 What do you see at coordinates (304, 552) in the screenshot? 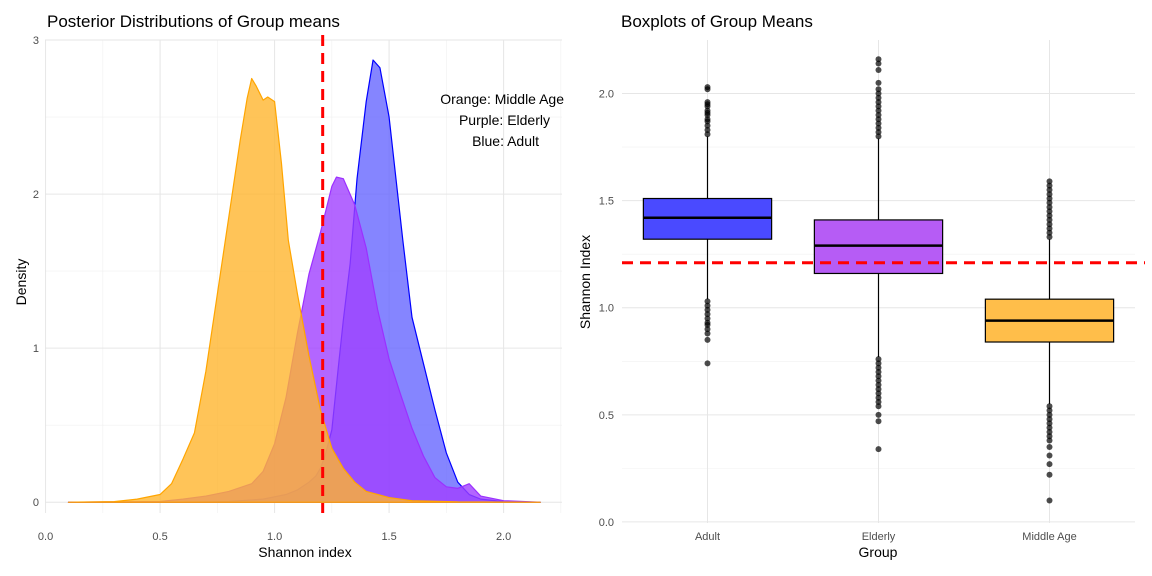
I see `density-x-axis-title: Shannon index` at bounding box center [304, 552].